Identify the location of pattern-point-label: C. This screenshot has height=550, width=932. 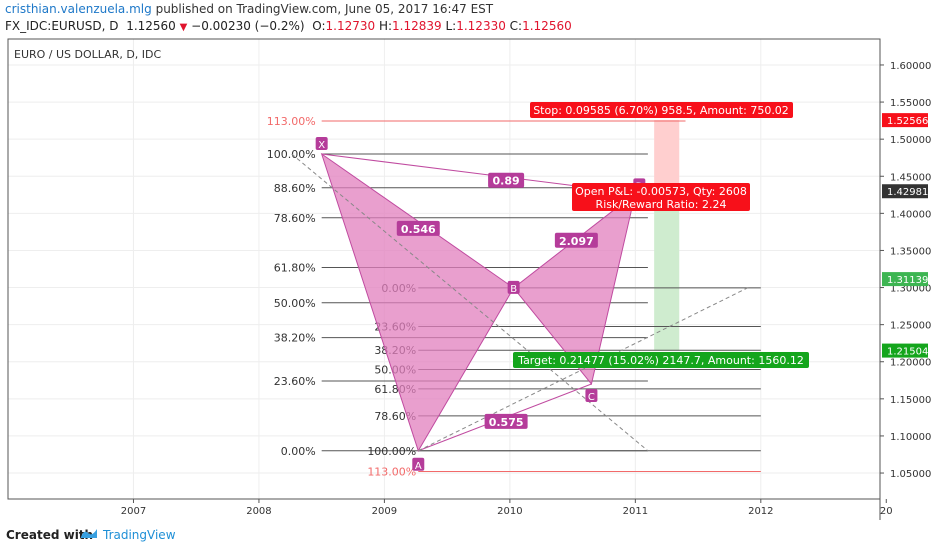
(591, 397).